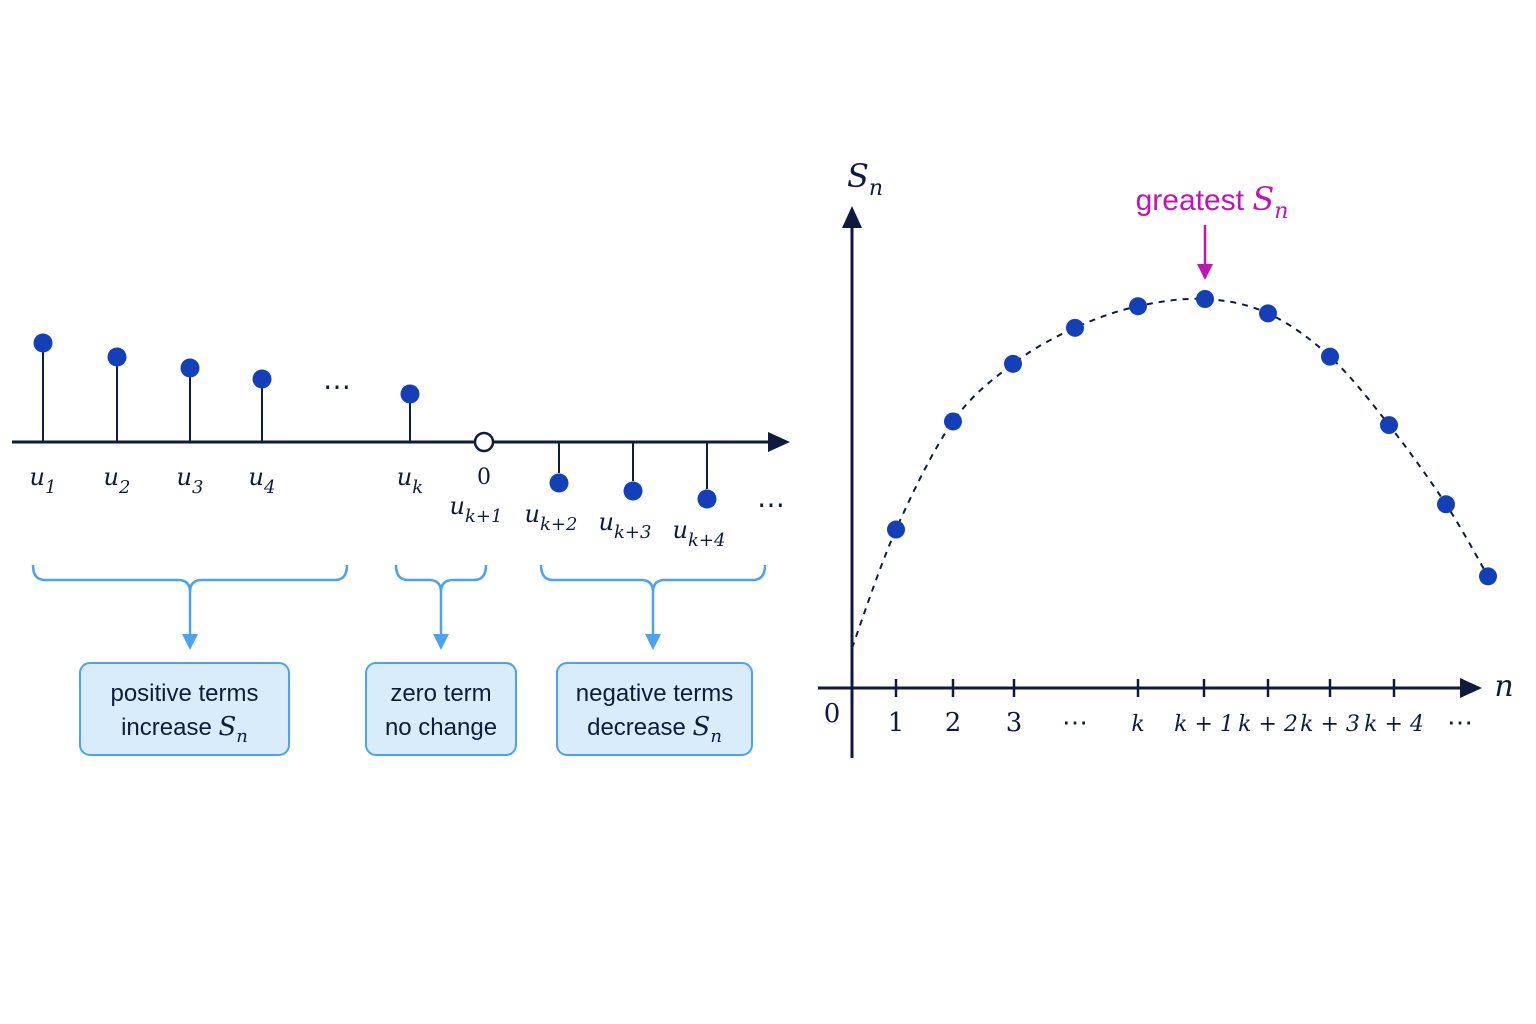 The image size is (1536, 1024). Describe the element at coordinates (1503, 686) in the screenshot. I see `x-axis-label: n` at that location.